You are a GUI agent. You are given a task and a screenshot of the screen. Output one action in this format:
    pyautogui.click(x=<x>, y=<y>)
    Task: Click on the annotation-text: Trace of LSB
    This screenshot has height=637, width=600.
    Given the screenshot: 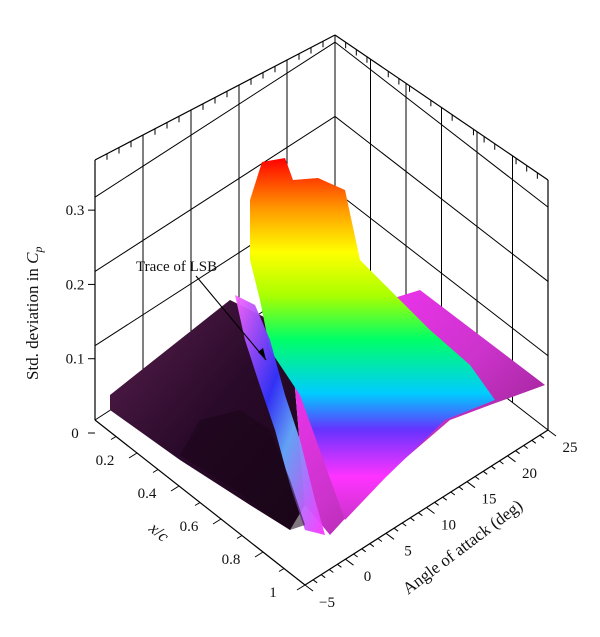 What is the action you would take?
    pyautogui.click(x=176, y=267)
    